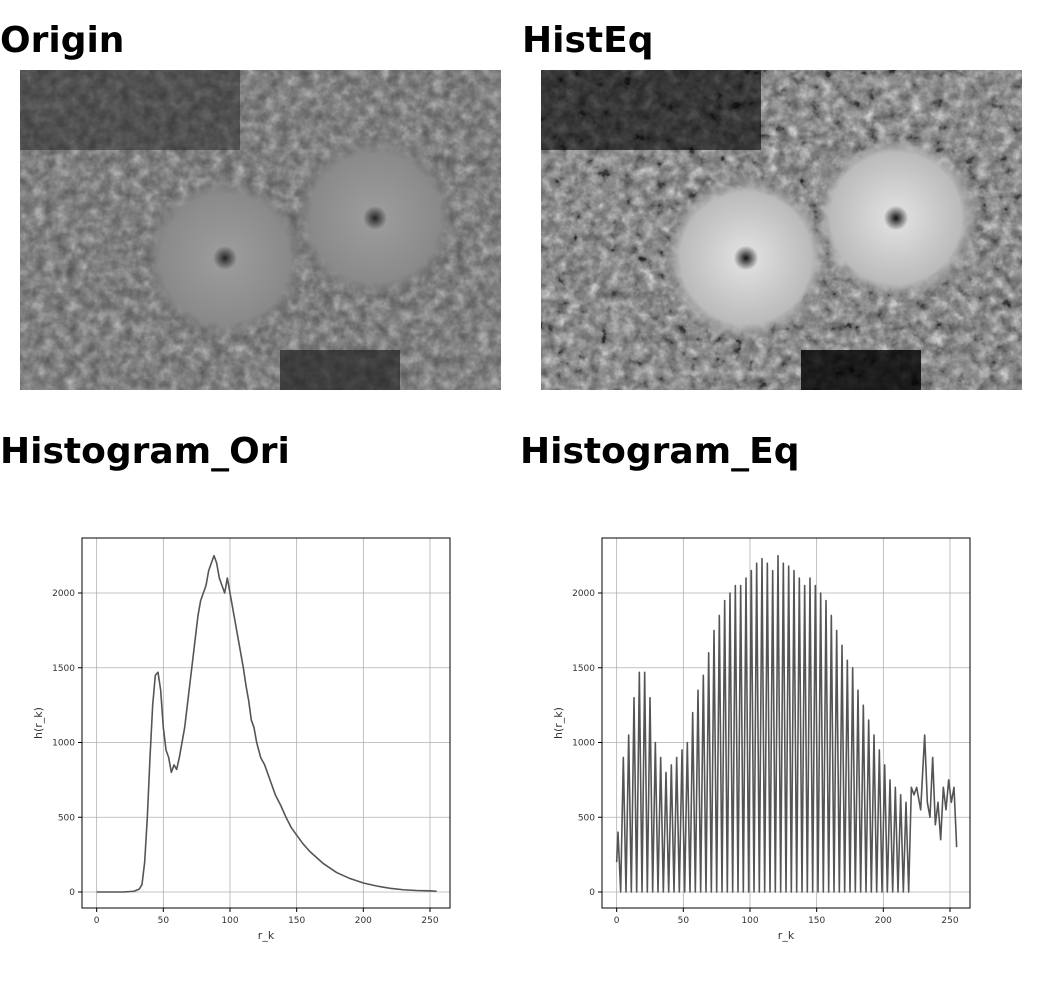  What do you see at coordinates (260, 230) in the screenshot?
I see `original-image` at bounding box center [260, 230].